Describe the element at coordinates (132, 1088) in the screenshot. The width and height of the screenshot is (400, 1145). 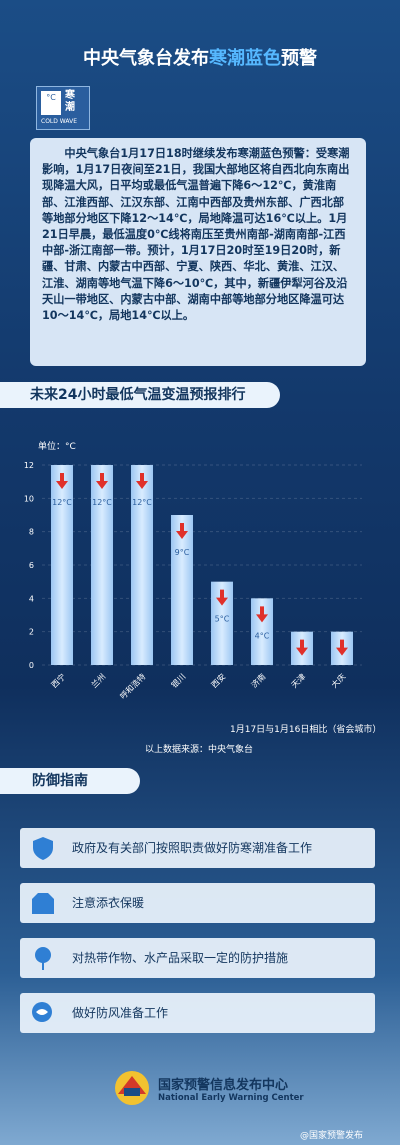
I see `footer-logo` at that location.